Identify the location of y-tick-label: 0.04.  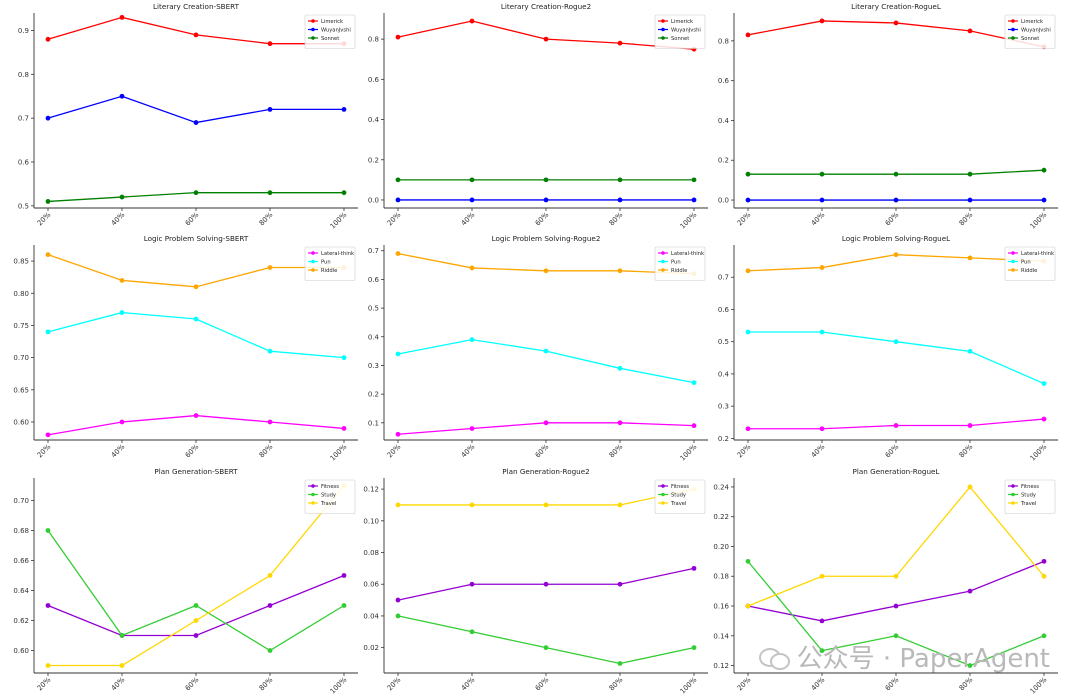
(371, 616).